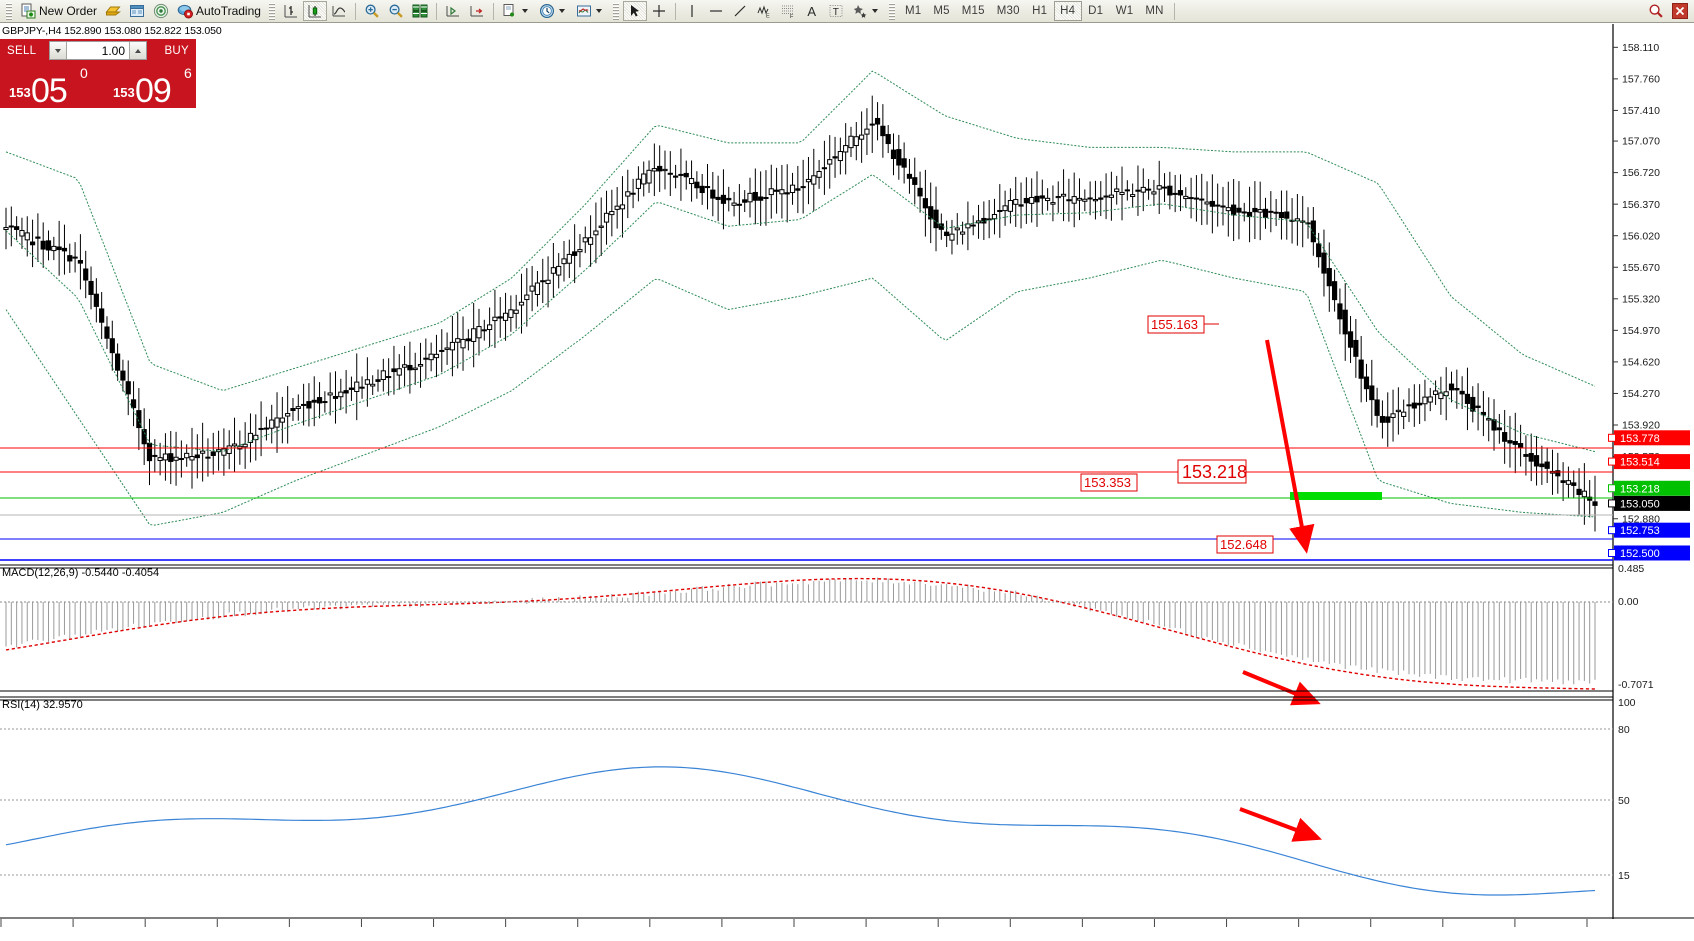  Describe the element at coordinates (659, 11) in the screenshot. I see `crosshair-button` at that location.